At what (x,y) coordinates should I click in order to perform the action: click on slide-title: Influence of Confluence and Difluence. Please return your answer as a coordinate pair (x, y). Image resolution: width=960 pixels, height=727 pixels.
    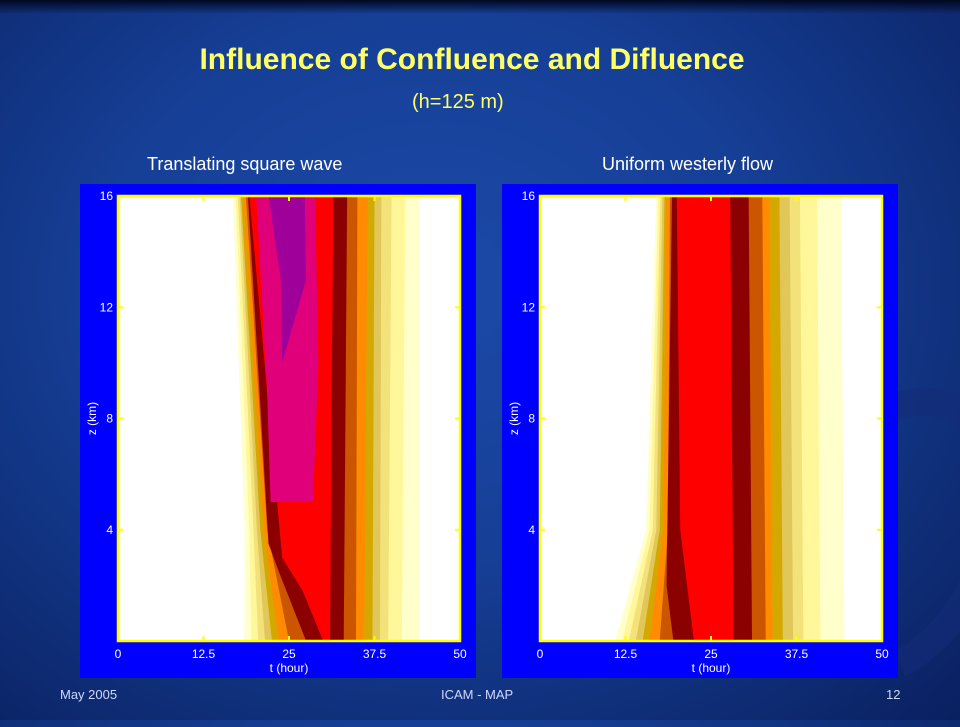
    Looking at the image, I should click on (472, 59).